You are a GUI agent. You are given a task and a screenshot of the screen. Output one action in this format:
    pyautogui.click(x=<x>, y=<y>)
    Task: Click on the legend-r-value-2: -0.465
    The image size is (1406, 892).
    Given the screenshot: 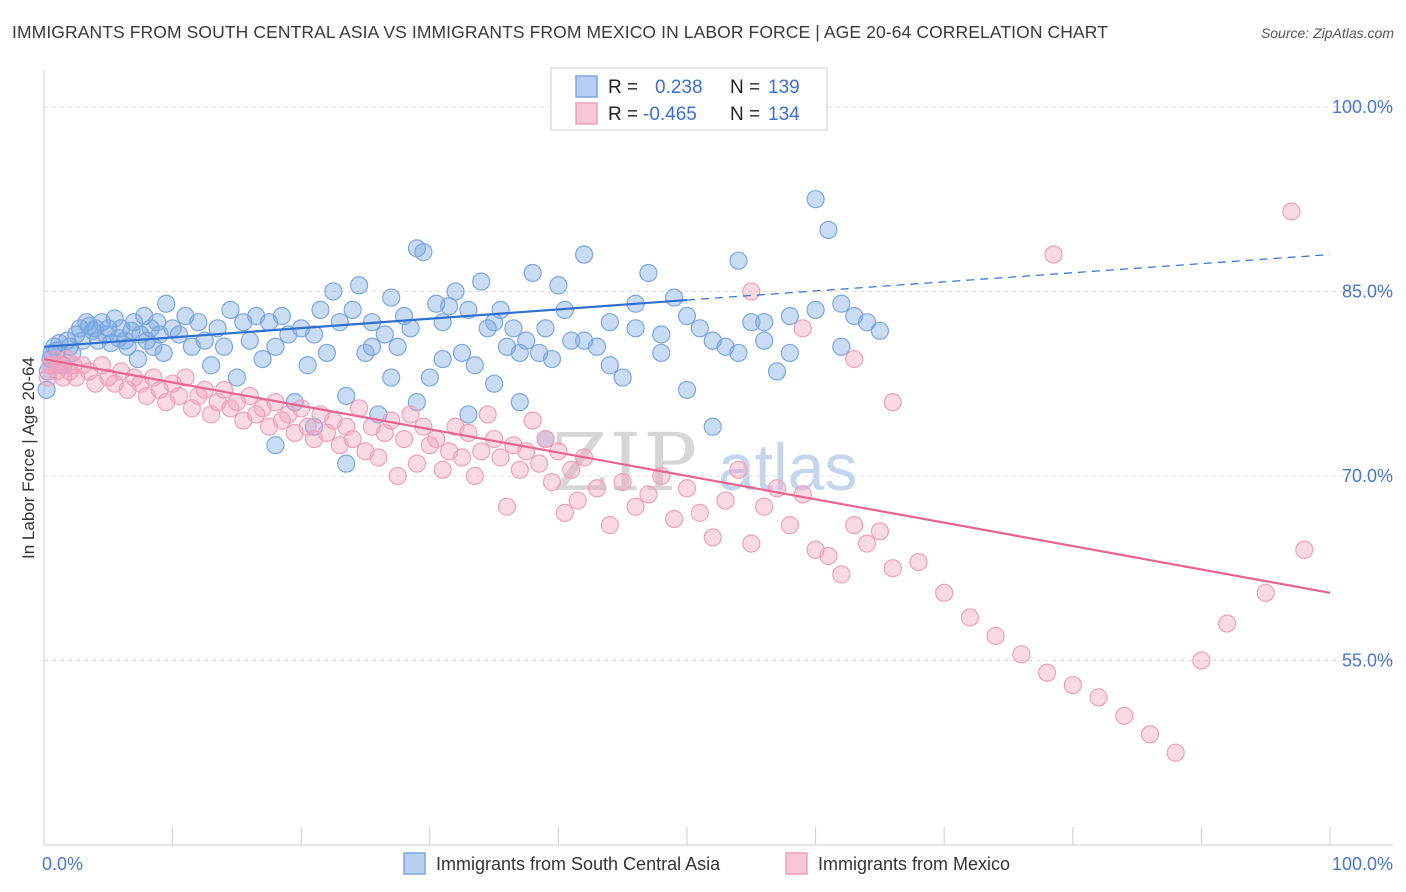 What is the action you would take?
    pyautogui.click(x=670, y=114)
    